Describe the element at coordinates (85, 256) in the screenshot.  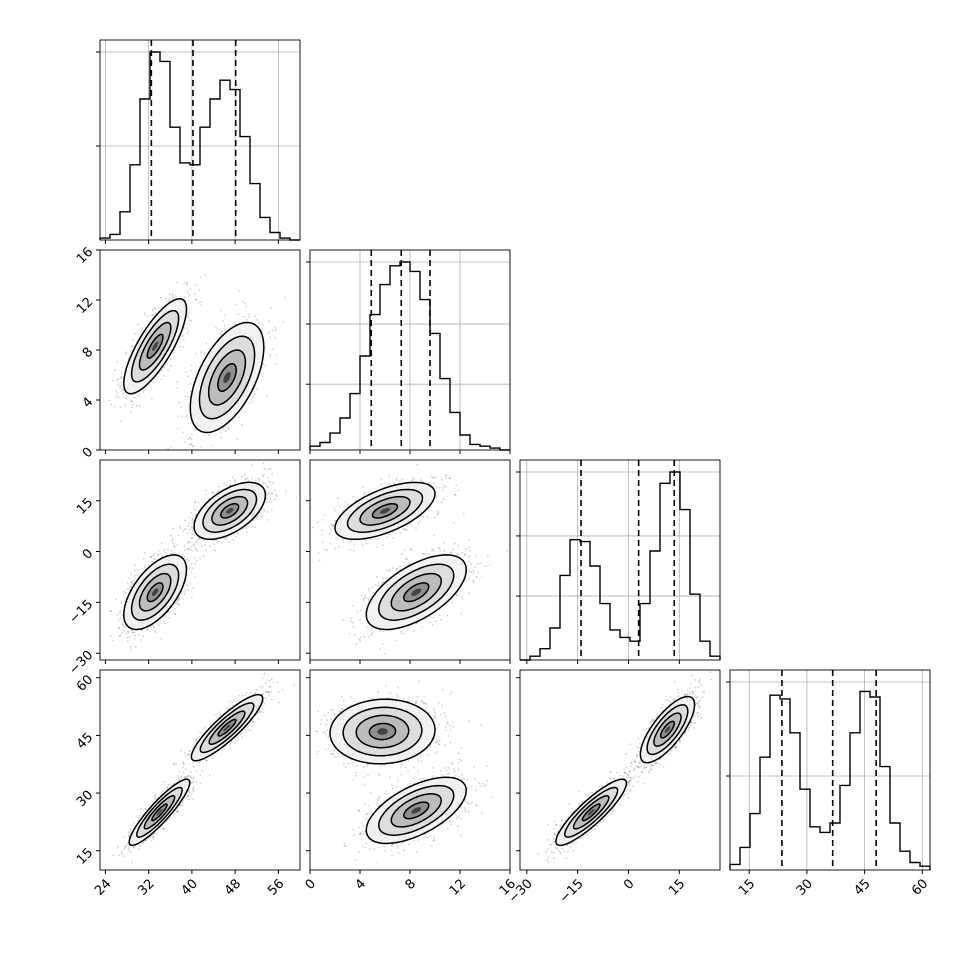
I see `y-tick-label-1-4: 16` at that location.